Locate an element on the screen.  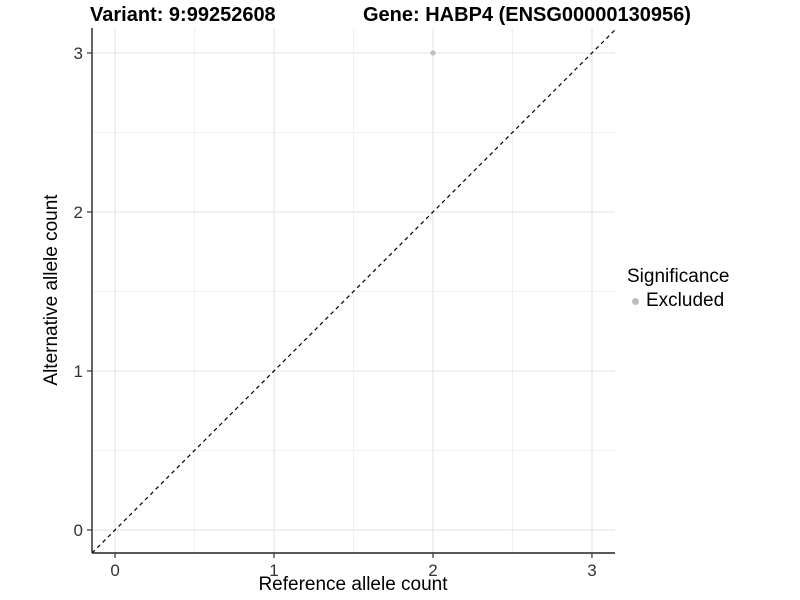
plot-title-gene: Gene: HABP4 (ENSG00000130956) is located at coordinates (527, 14).